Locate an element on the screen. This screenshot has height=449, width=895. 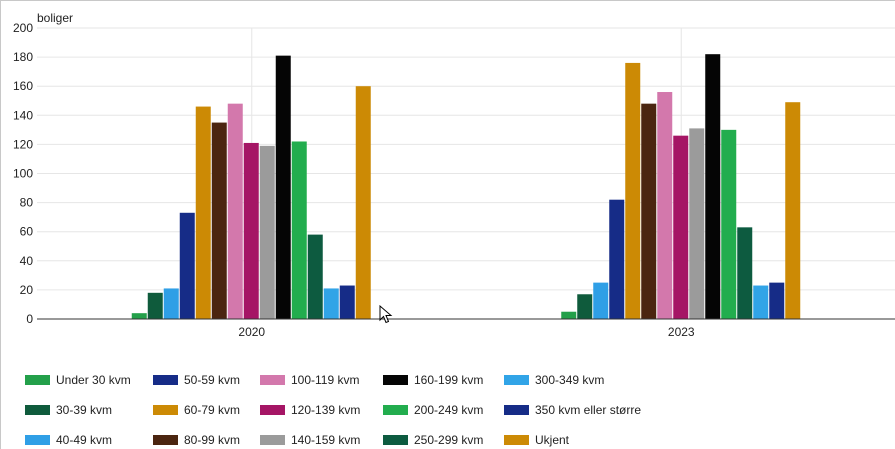
y-tick-label: 120 is located at coordinates (23, 144).